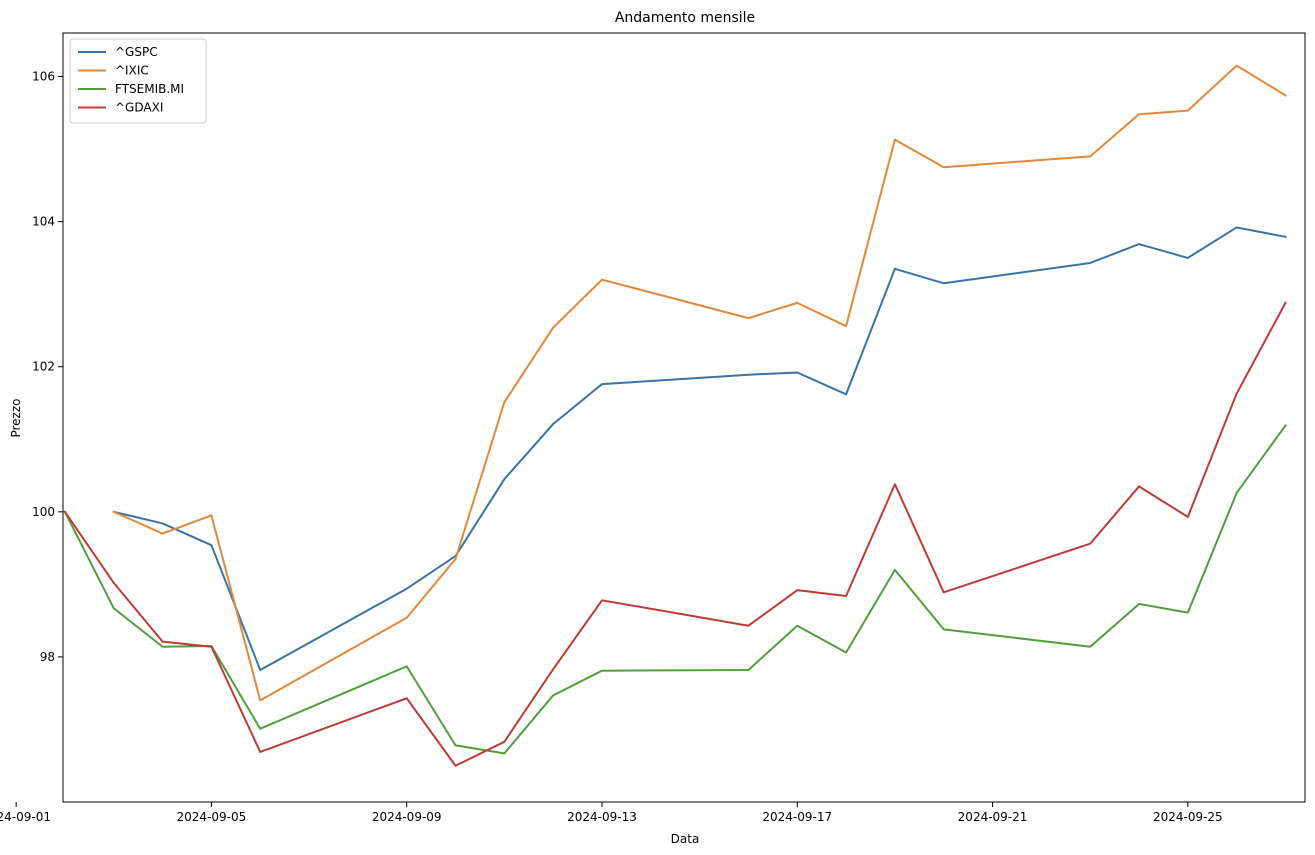 The image size is (1315, 855). What do you see at coordinates (685, 839) in the screenshot?
I see `x-axis-label: Data` at bounding box center [685, 839].